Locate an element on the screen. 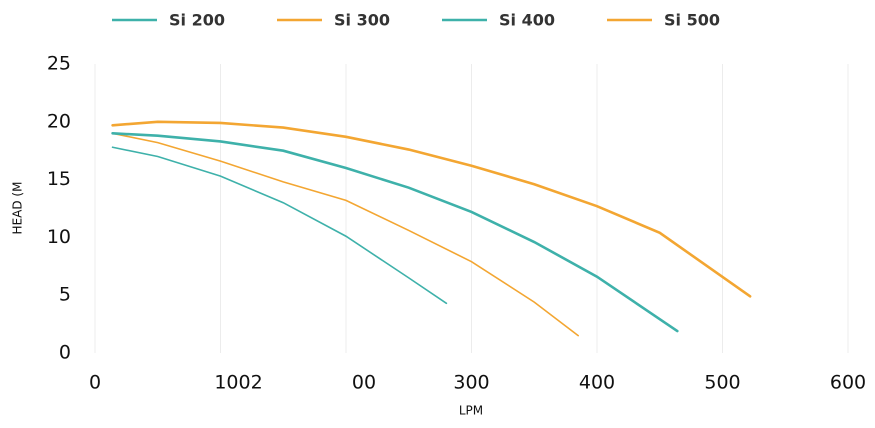 The width and height of the screenshot is (875, 428). legend-label: Si 500 is located at coordinates (692, 20).